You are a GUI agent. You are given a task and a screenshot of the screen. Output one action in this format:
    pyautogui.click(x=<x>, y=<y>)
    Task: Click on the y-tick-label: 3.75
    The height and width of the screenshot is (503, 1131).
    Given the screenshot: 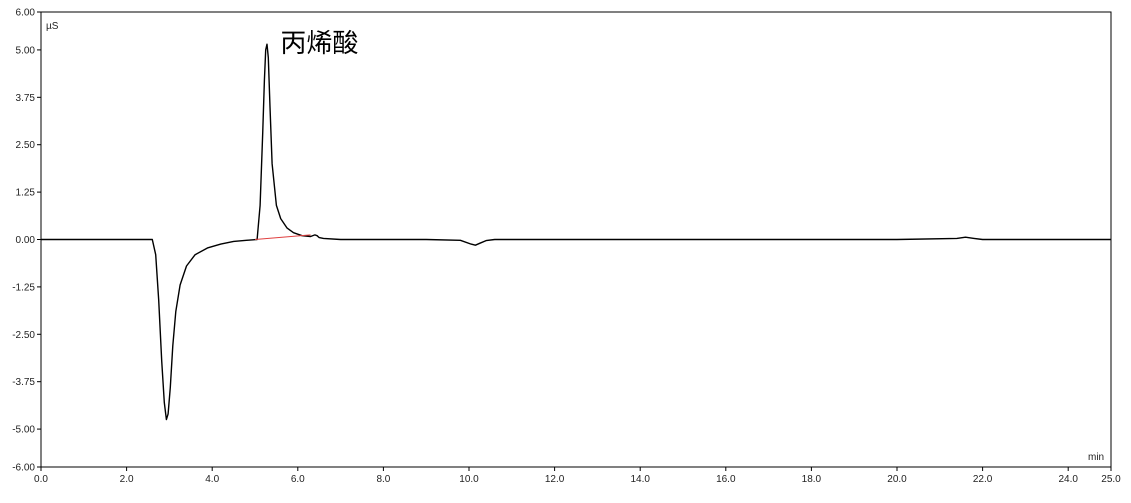 What is the action you would take?
    pyautogui.click(x=26, y=98)
    